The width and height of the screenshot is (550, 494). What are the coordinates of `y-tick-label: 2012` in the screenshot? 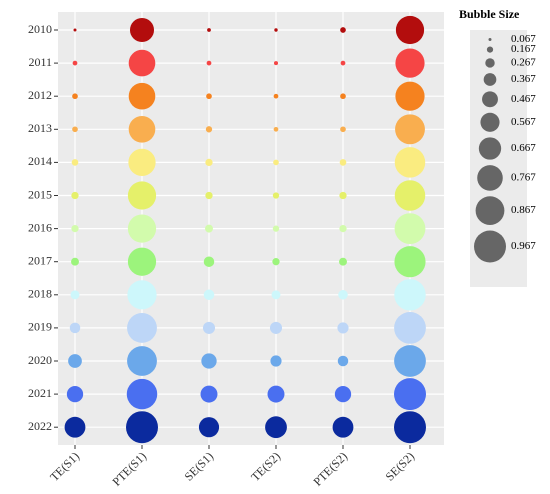 It's located at (40, 95).